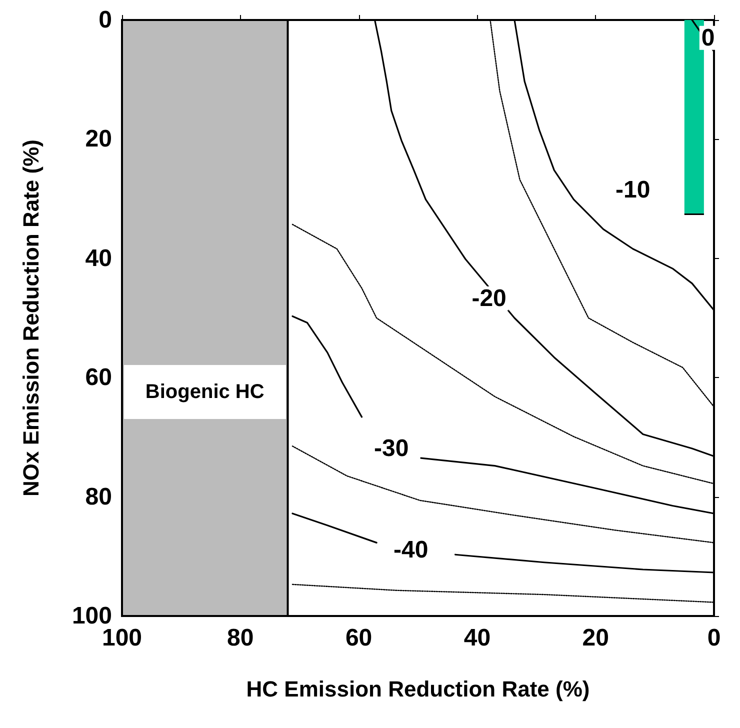  Describe the element at coordinates (358, 638) in the screenshot. I see `x-tick-label: 60` at that location.